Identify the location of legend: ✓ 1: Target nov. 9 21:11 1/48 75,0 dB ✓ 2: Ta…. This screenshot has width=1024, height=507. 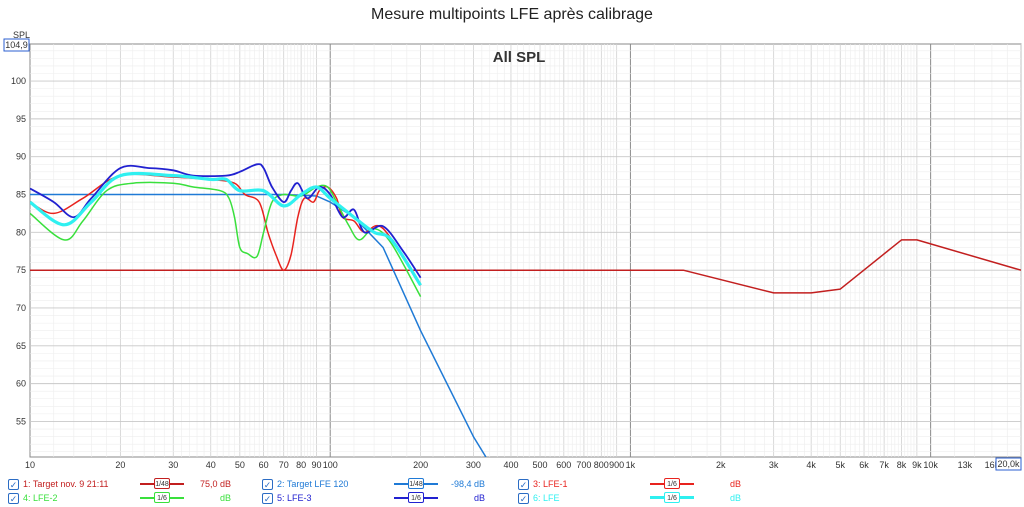
(512, 491).